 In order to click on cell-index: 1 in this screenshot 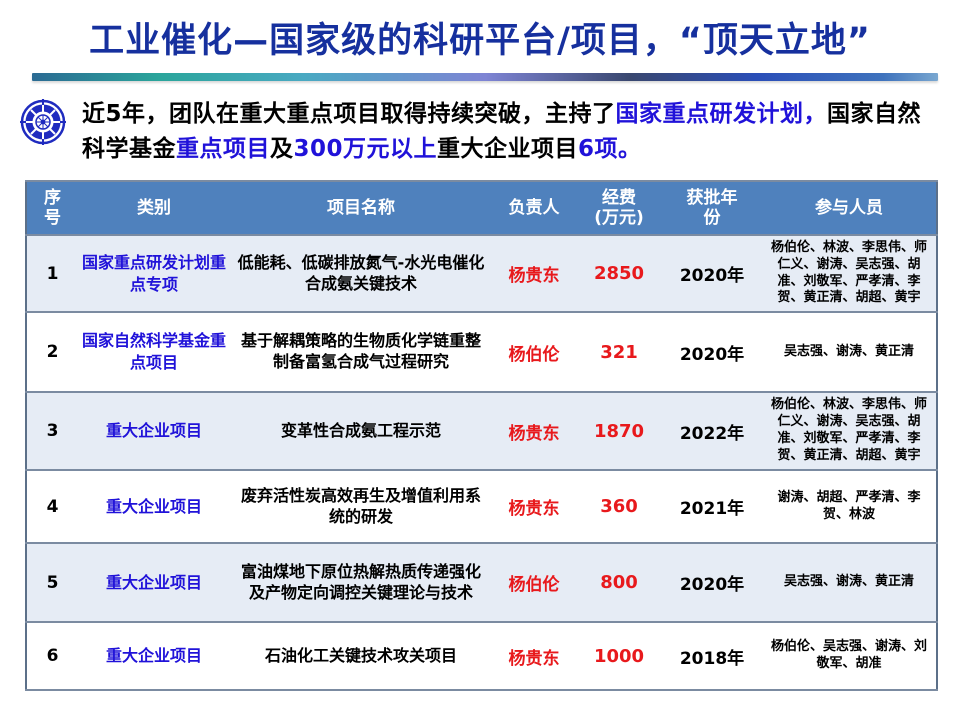, I will do `click(52, 273)`.